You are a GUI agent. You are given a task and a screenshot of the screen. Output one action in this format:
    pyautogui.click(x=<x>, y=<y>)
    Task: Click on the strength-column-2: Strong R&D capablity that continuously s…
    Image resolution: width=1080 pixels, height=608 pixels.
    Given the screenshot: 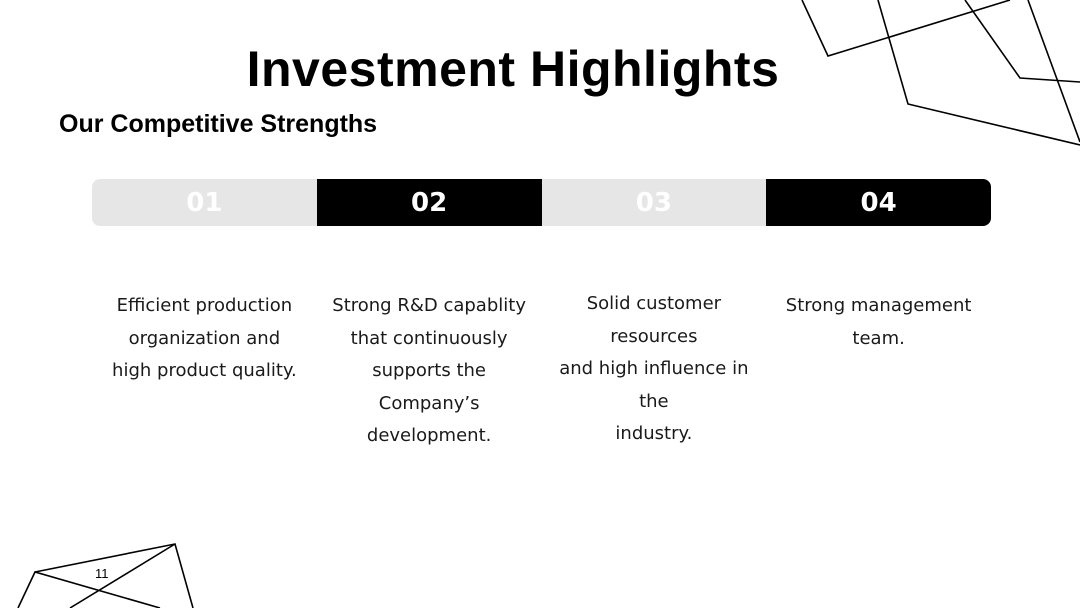 What is the action you would take?
    pyautogui.click(x=429, y=371)
    